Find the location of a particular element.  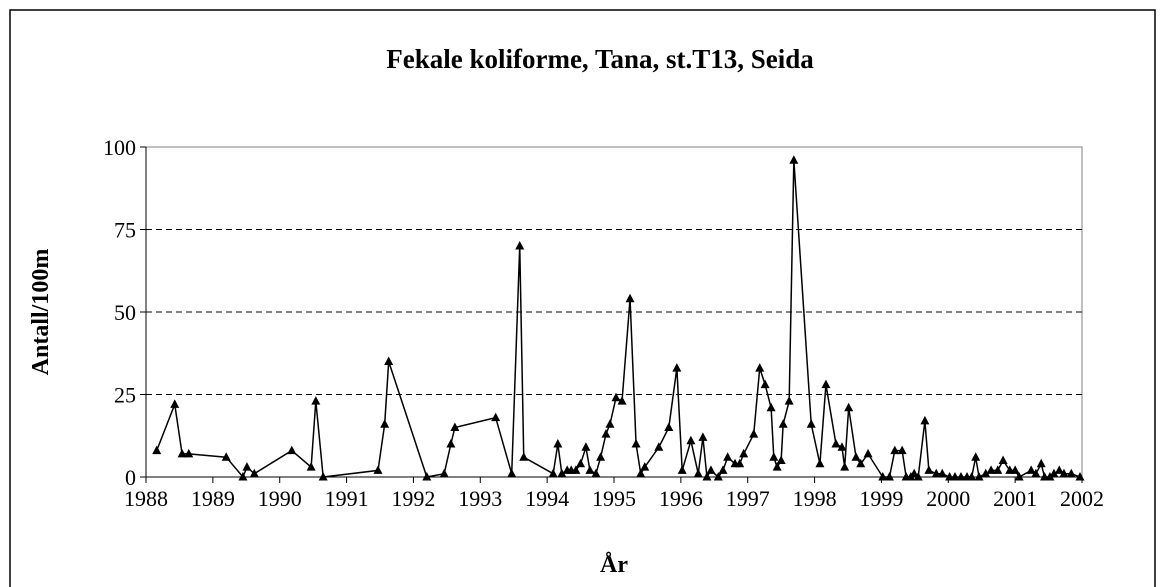

x-tick-label: 1991 is located at coordinates (347, 498).